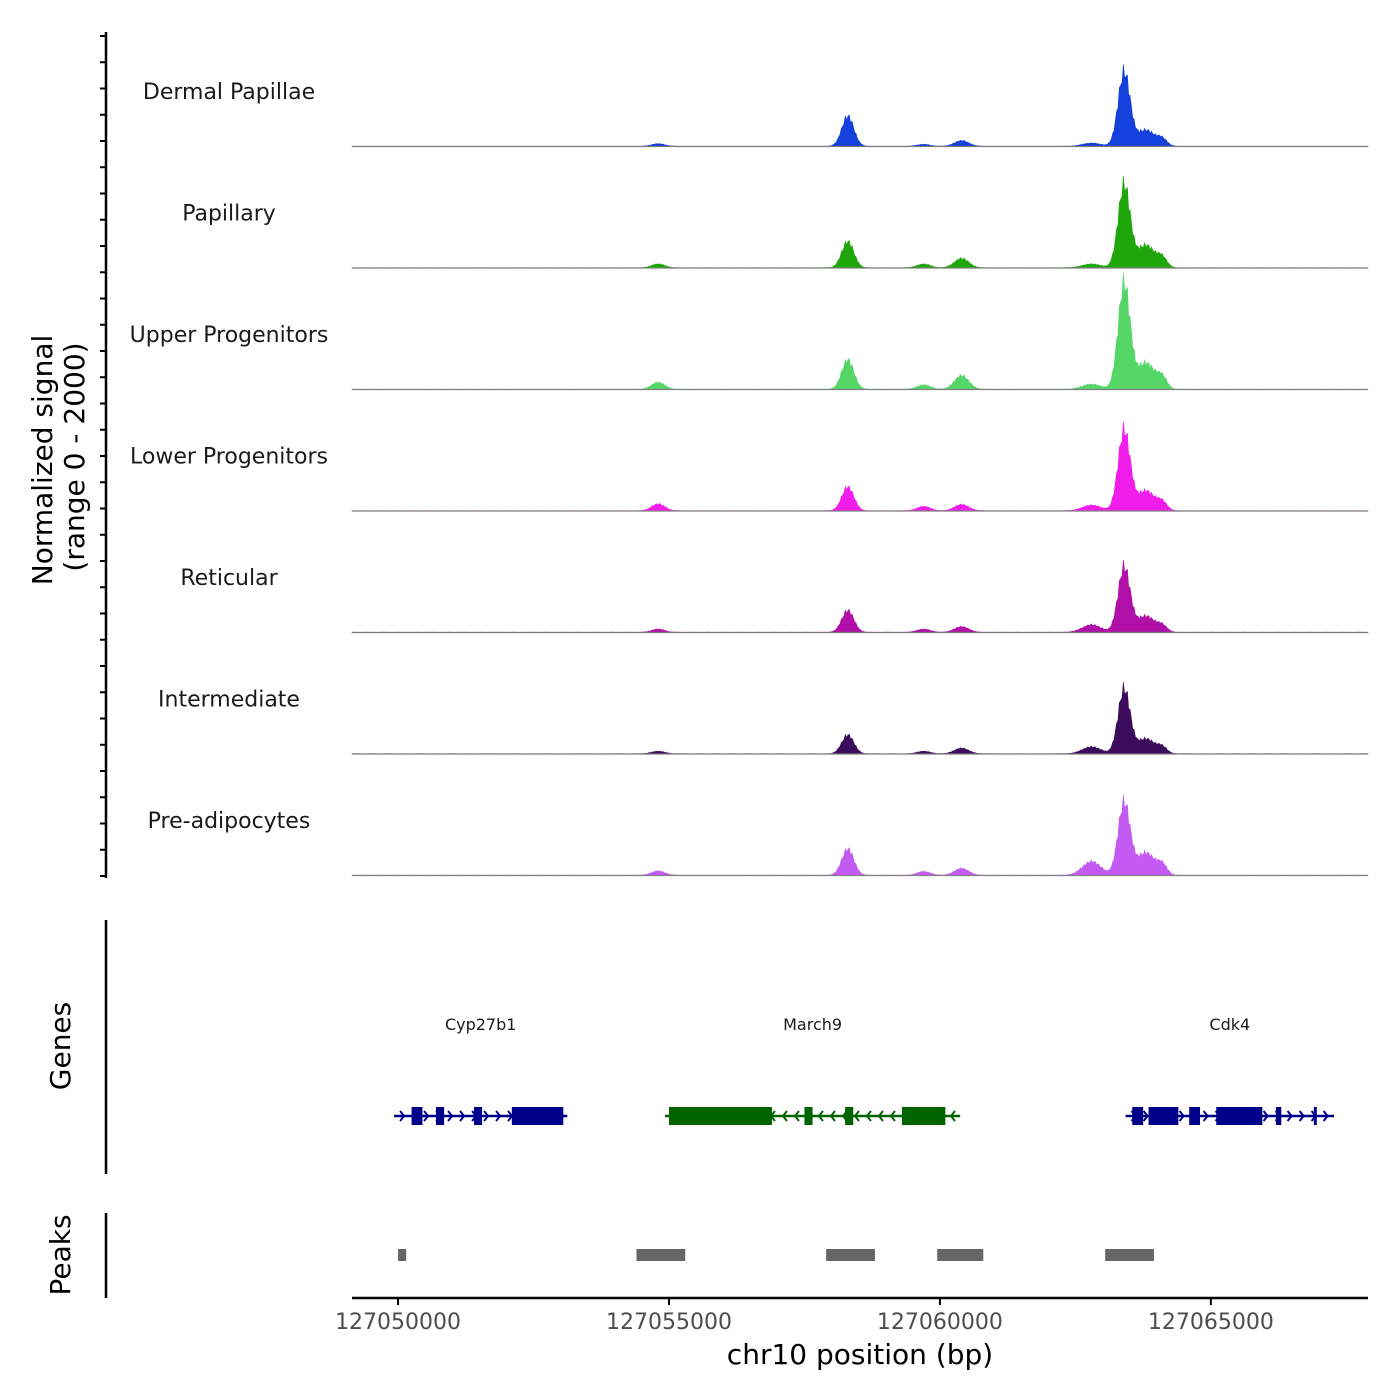 The width and height of the screenshot is (1400, 1400). What do you see at coordinates (229, 578) in the screenshot?
I see `track-label-reticular: Reticular` at bounding box center [229, 578].